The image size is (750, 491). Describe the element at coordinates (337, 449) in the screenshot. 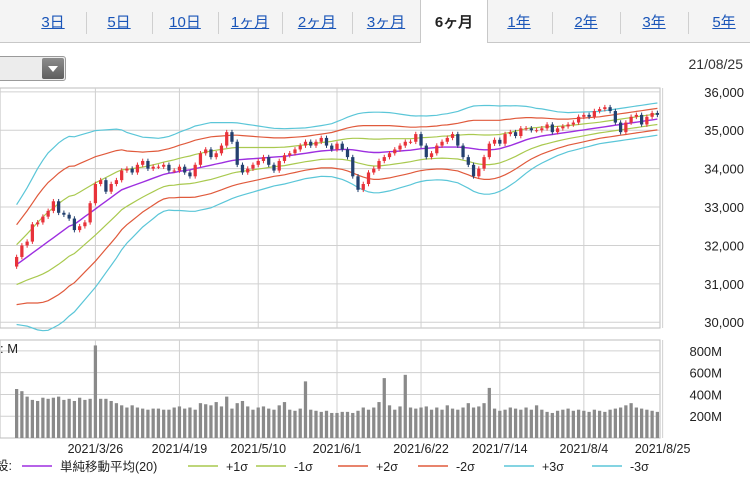

I see `x-tick-label: 2021/6/1` at that location.